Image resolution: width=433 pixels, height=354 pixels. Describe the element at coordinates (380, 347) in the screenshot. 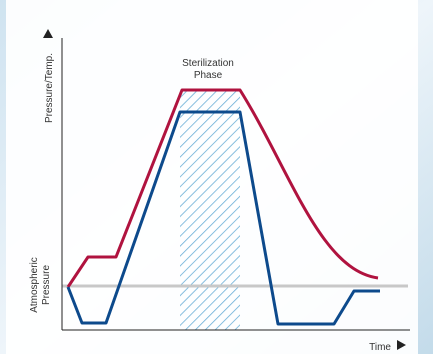

I see `x-axis-label: Time` at that location.